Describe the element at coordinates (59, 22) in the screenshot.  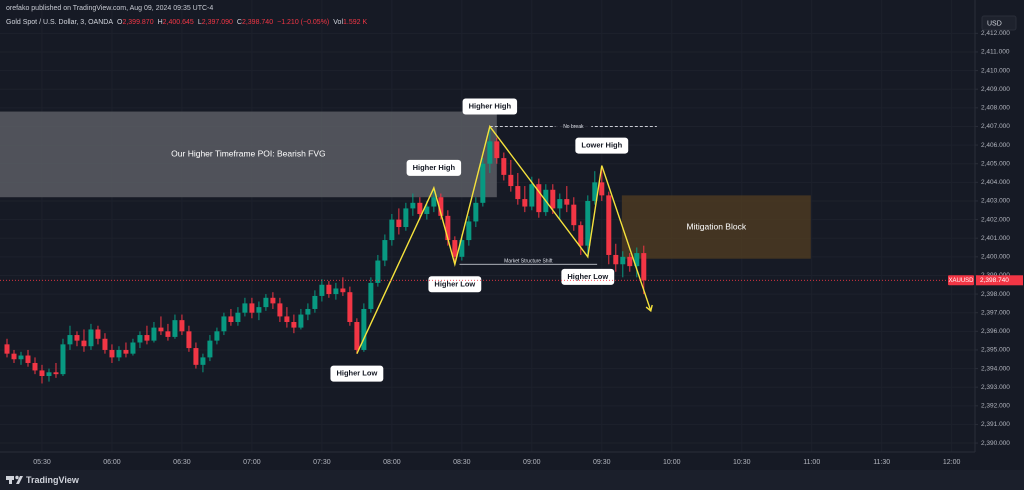
I see `symbol: Gold Spot / U.S. Dollar, 3, OANDA` at that location.